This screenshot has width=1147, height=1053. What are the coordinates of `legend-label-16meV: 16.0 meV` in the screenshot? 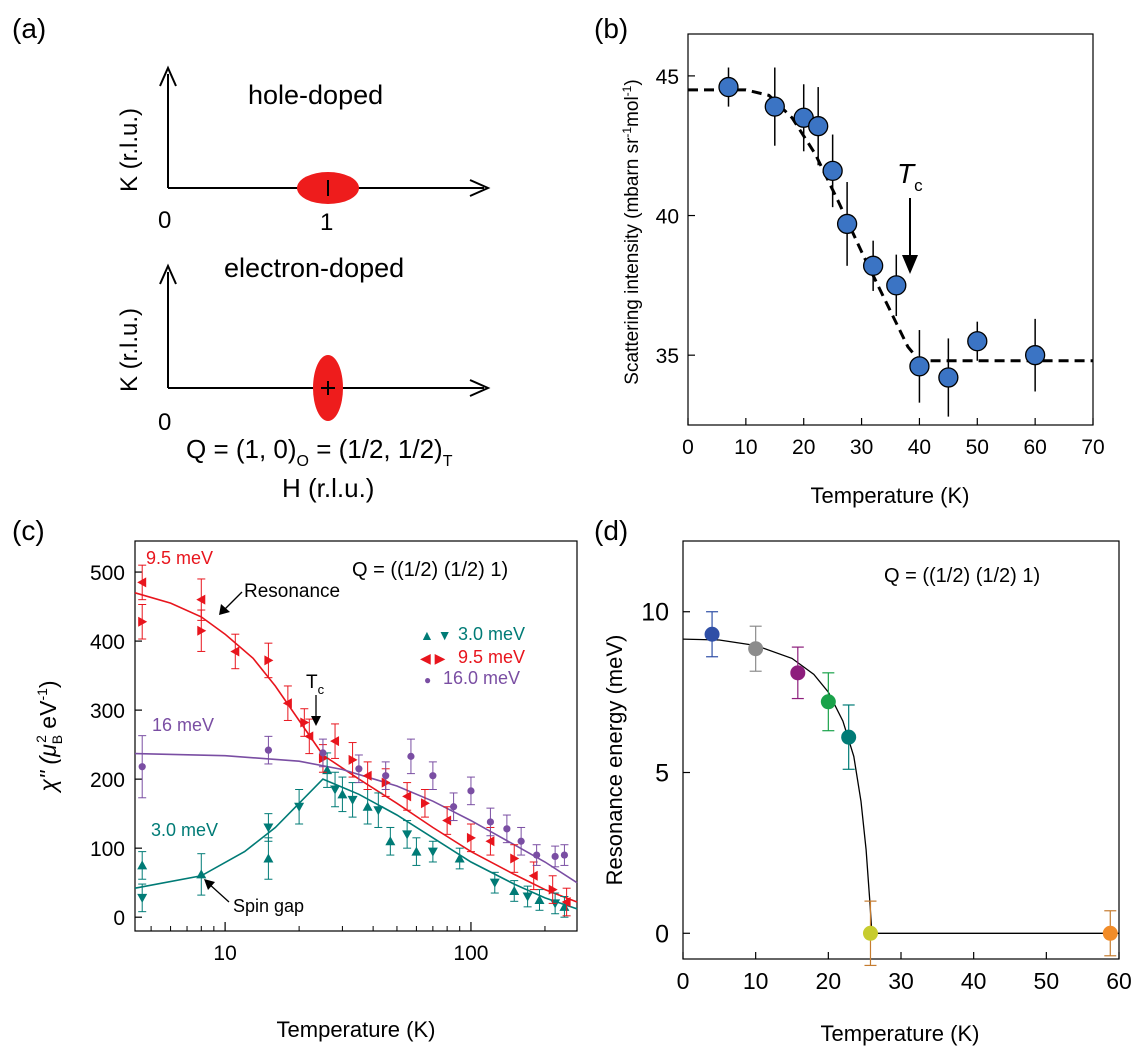 It's located at (481, 678).